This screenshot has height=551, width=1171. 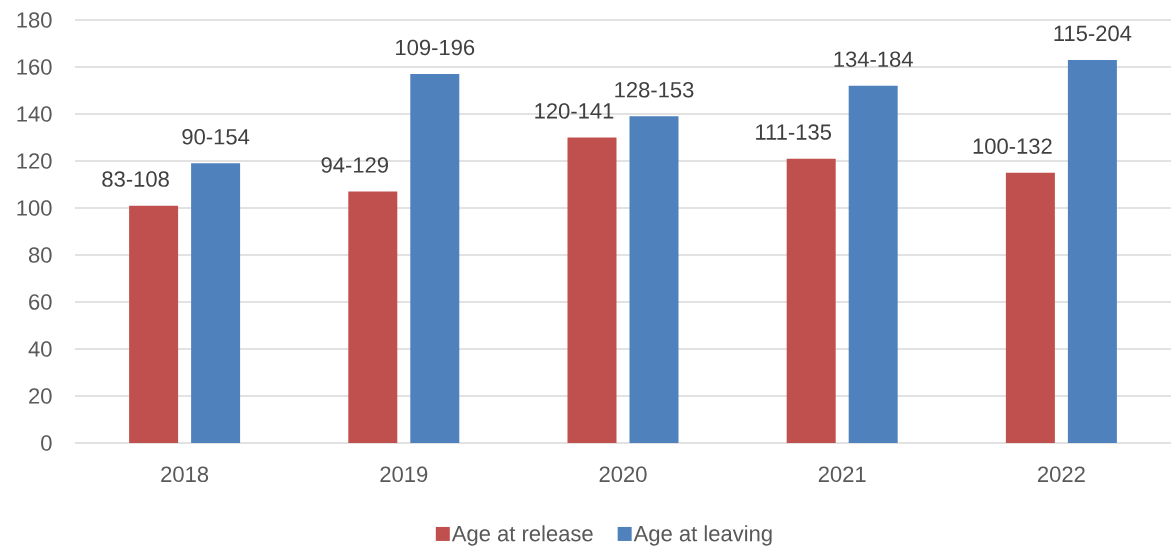 I want to click on data-label: 111-135, so click(x=793, y=132).